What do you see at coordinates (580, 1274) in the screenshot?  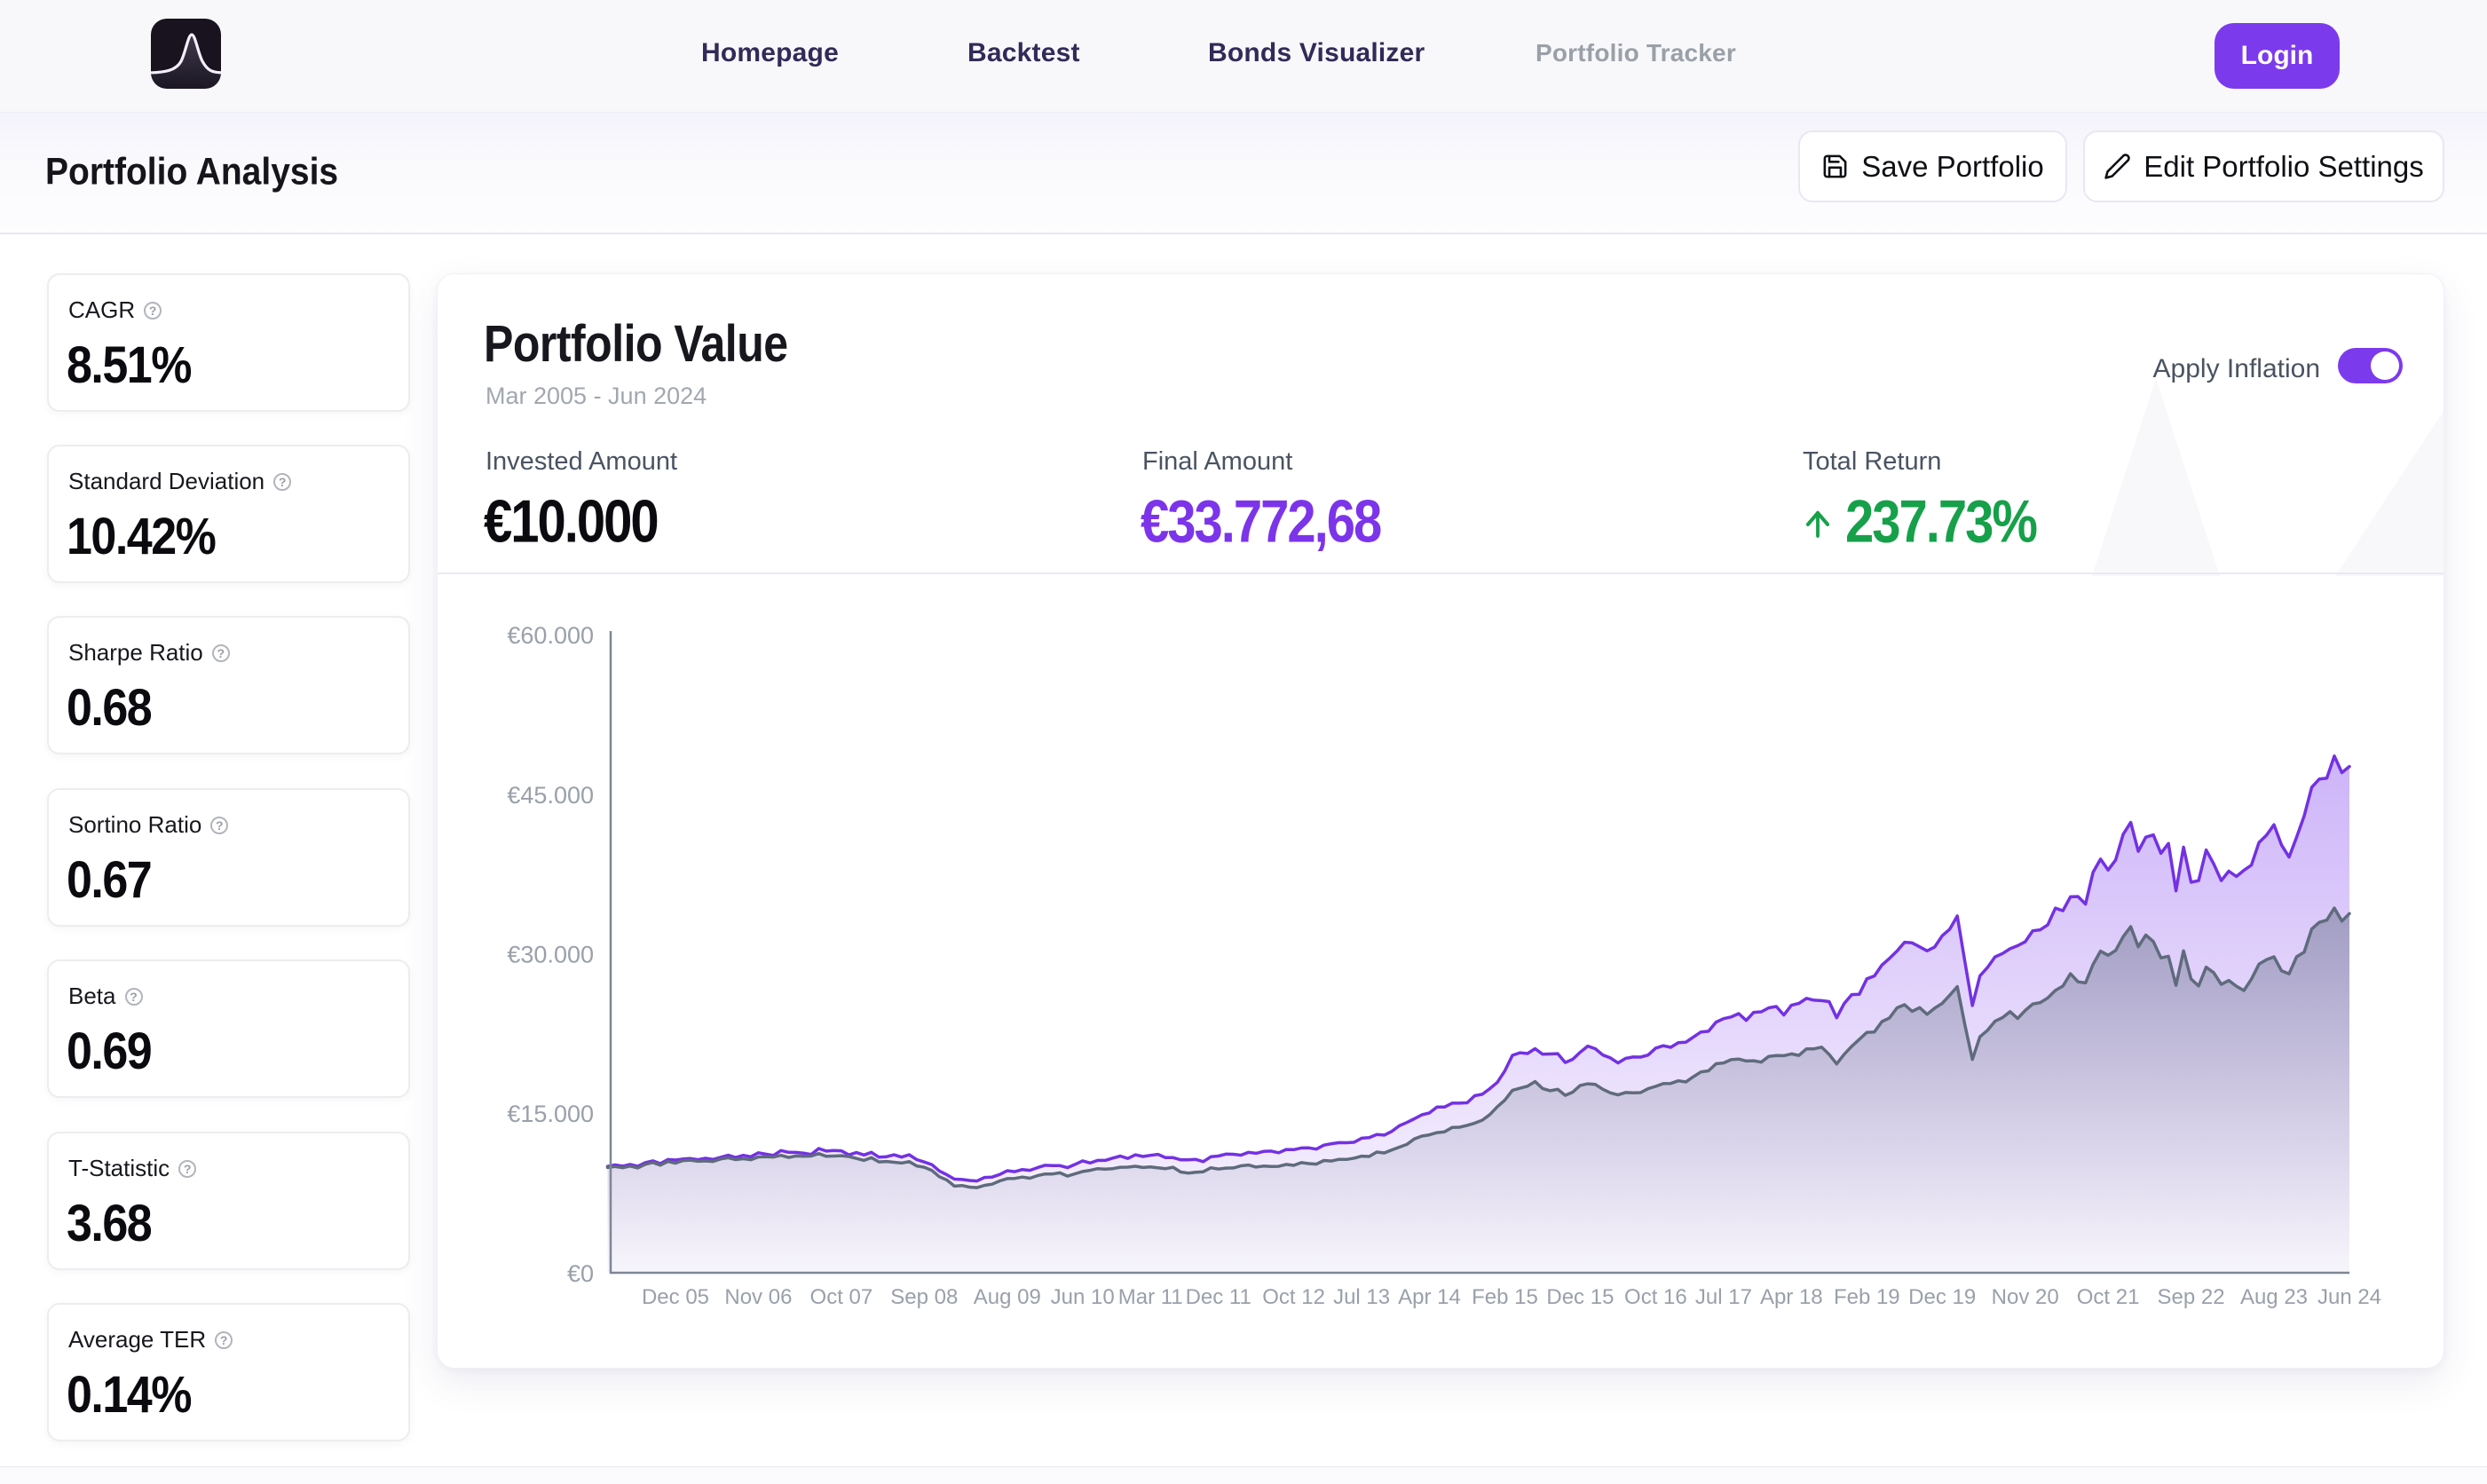 I see `svg-text: €0` at bounding box center [580, 1274].